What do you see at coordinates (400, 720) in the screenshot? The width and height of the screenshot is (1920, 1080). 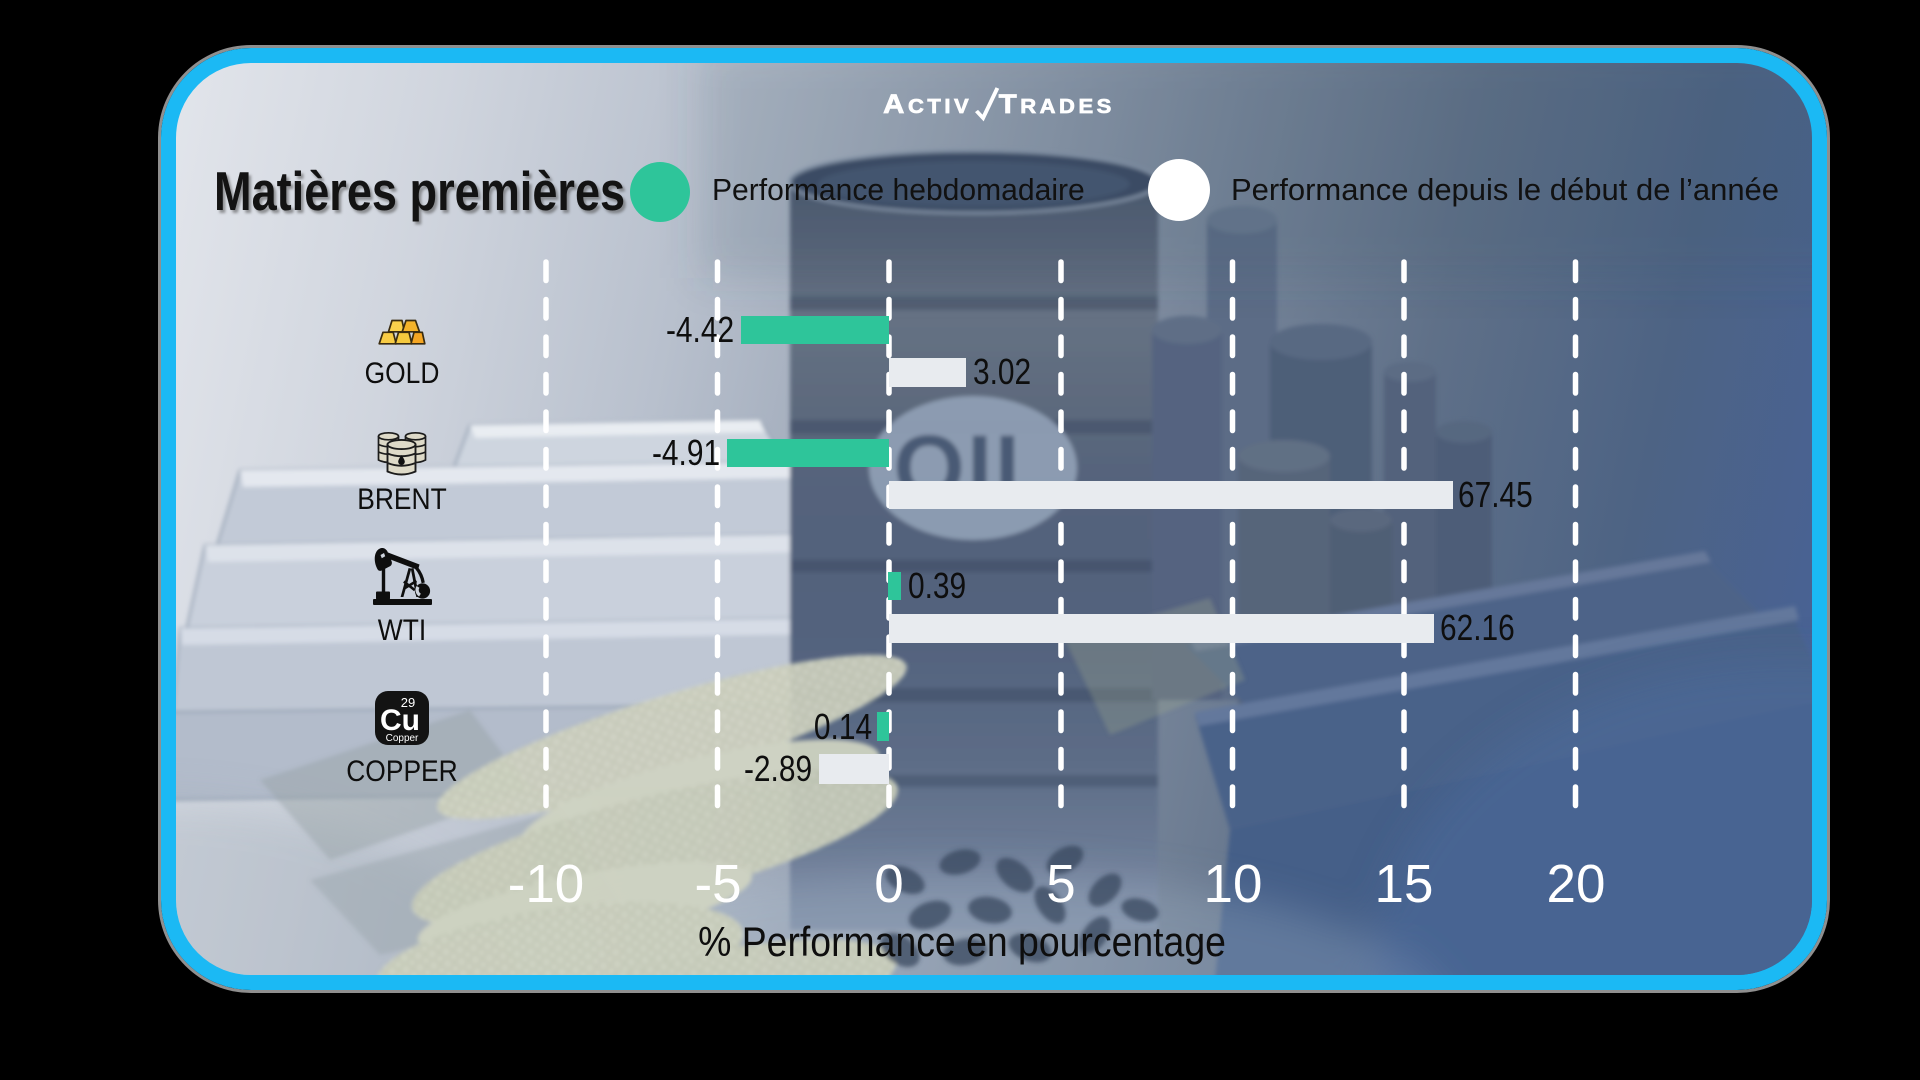 I see `svg-text: Cu` at bounding box center [400, 720].